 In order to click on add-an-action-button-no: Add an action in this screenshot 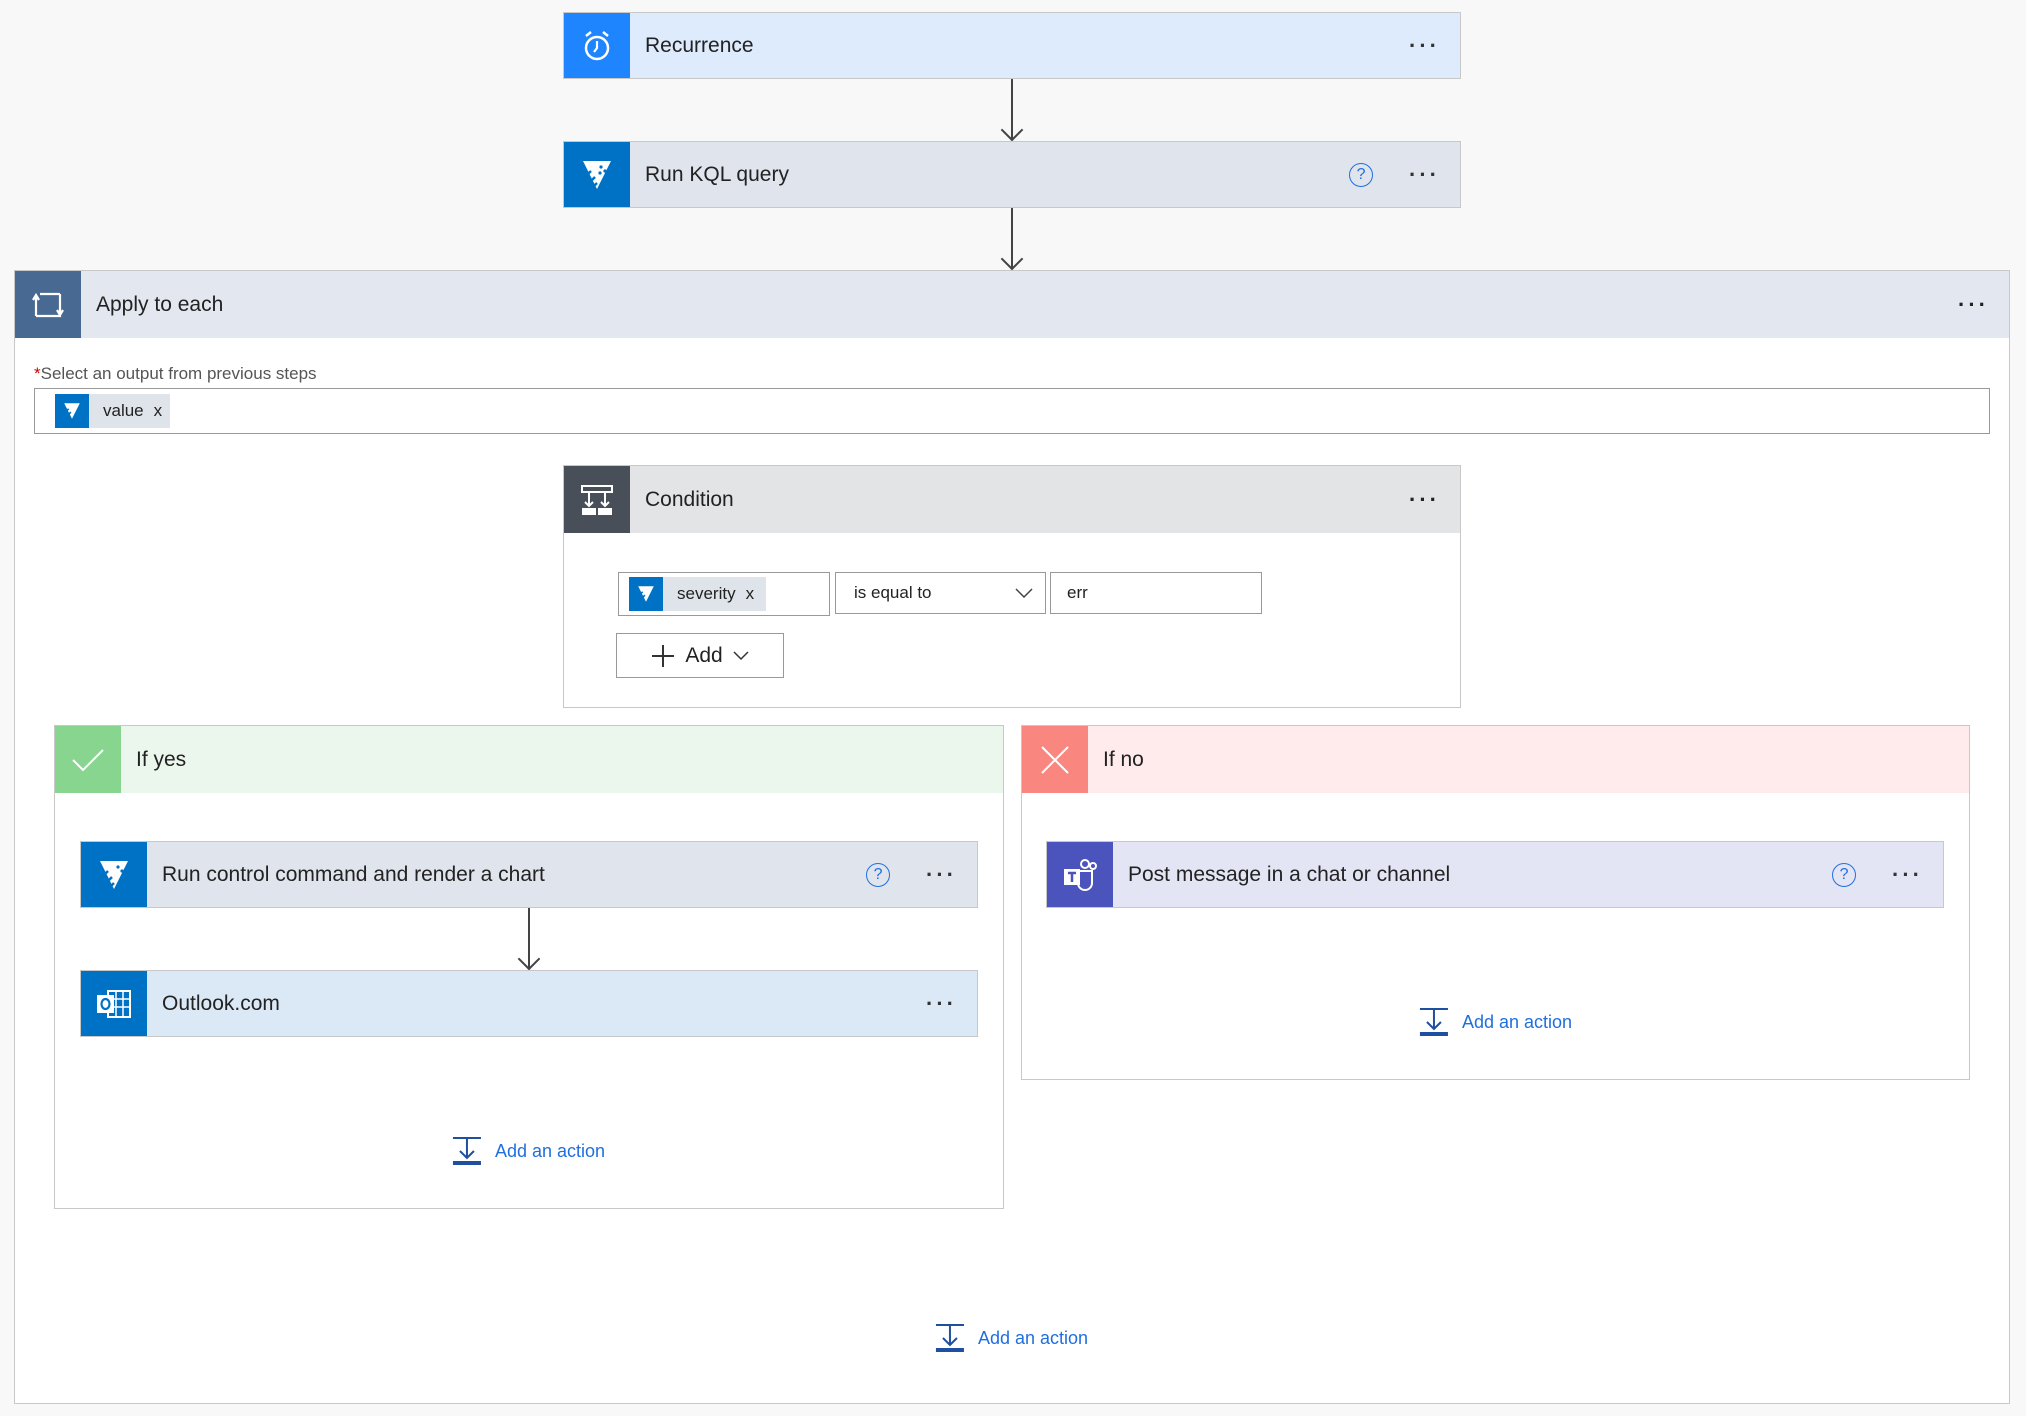, I will do `click(1495, 1022)`.